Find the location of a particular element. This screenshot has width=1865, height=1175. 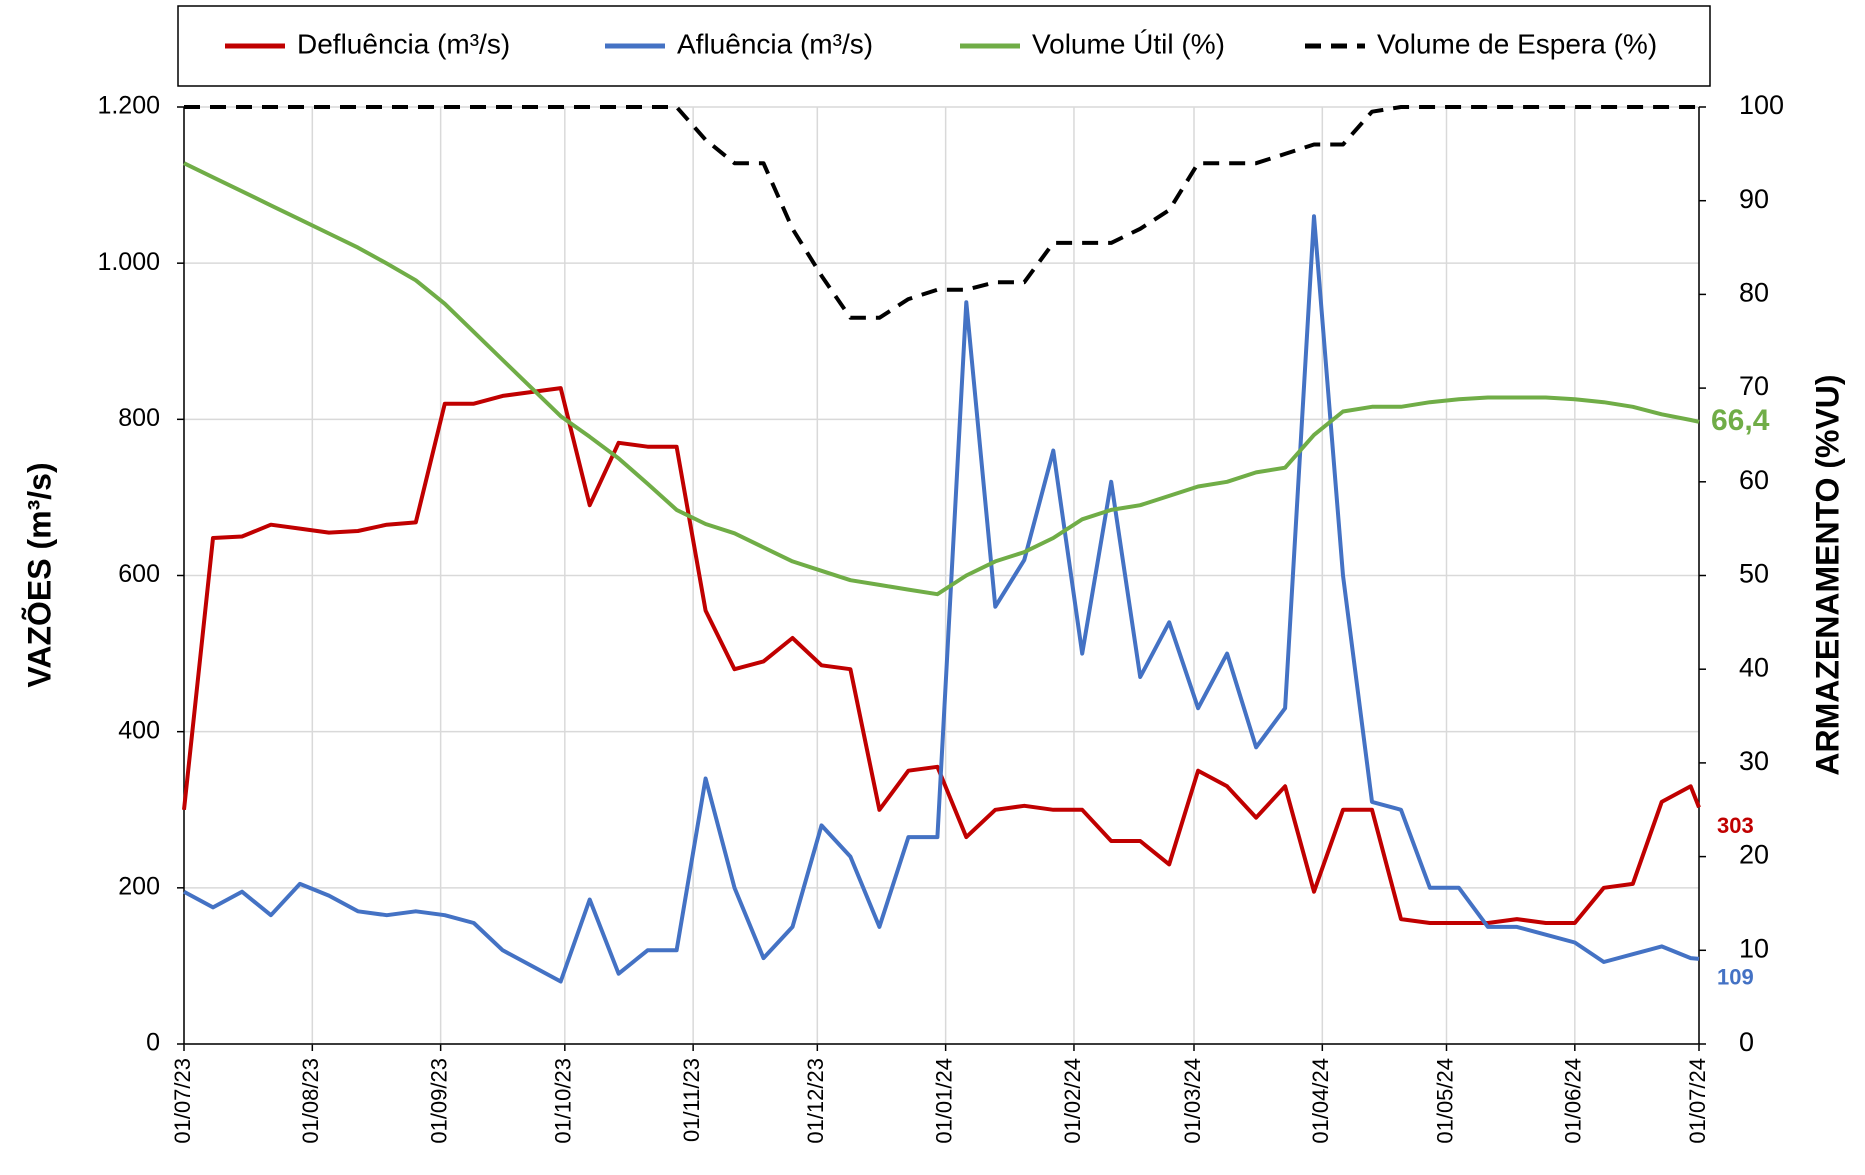

x-tick-label: 01/11/23 is located at coordinates (691, 1100).